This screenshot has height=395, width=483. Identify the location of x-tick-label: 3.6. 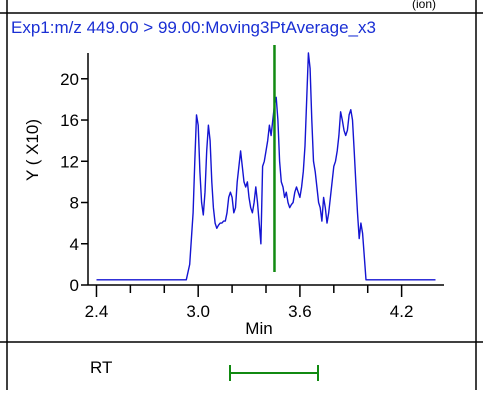
(300, 311).